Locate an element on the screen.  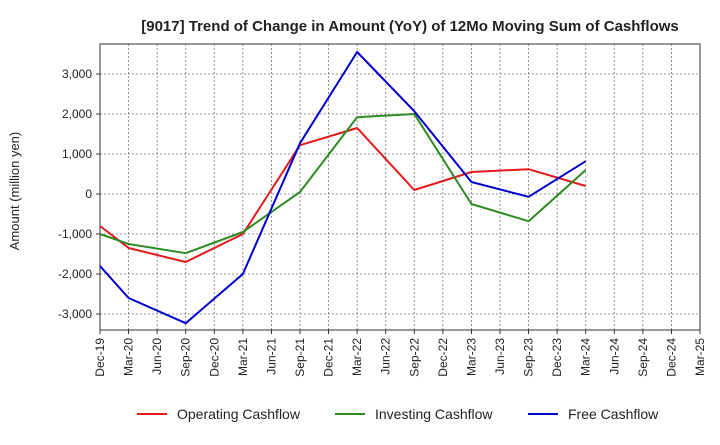
y-tick-label: -2,000 is located at coordinates (75, 274).